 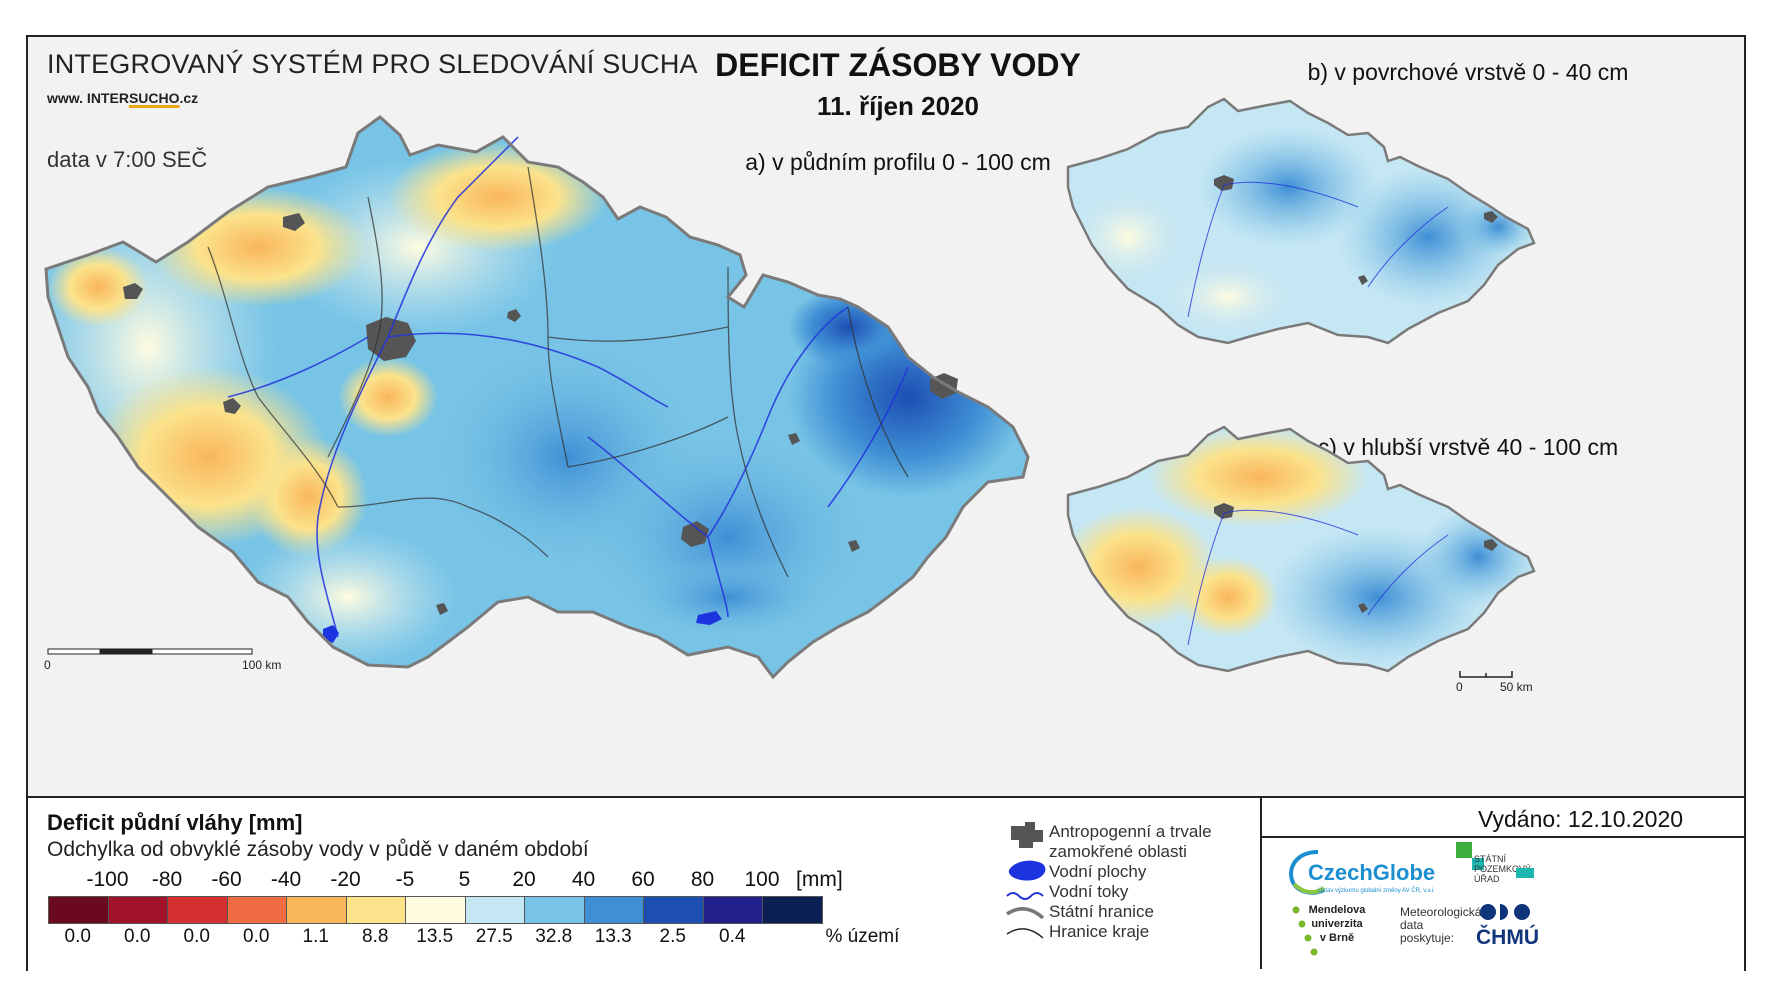 What do you see at coordinates (1525, 873) in the screenshot?
I see `spu-accent-icon` at bounding box center [1525, 873].